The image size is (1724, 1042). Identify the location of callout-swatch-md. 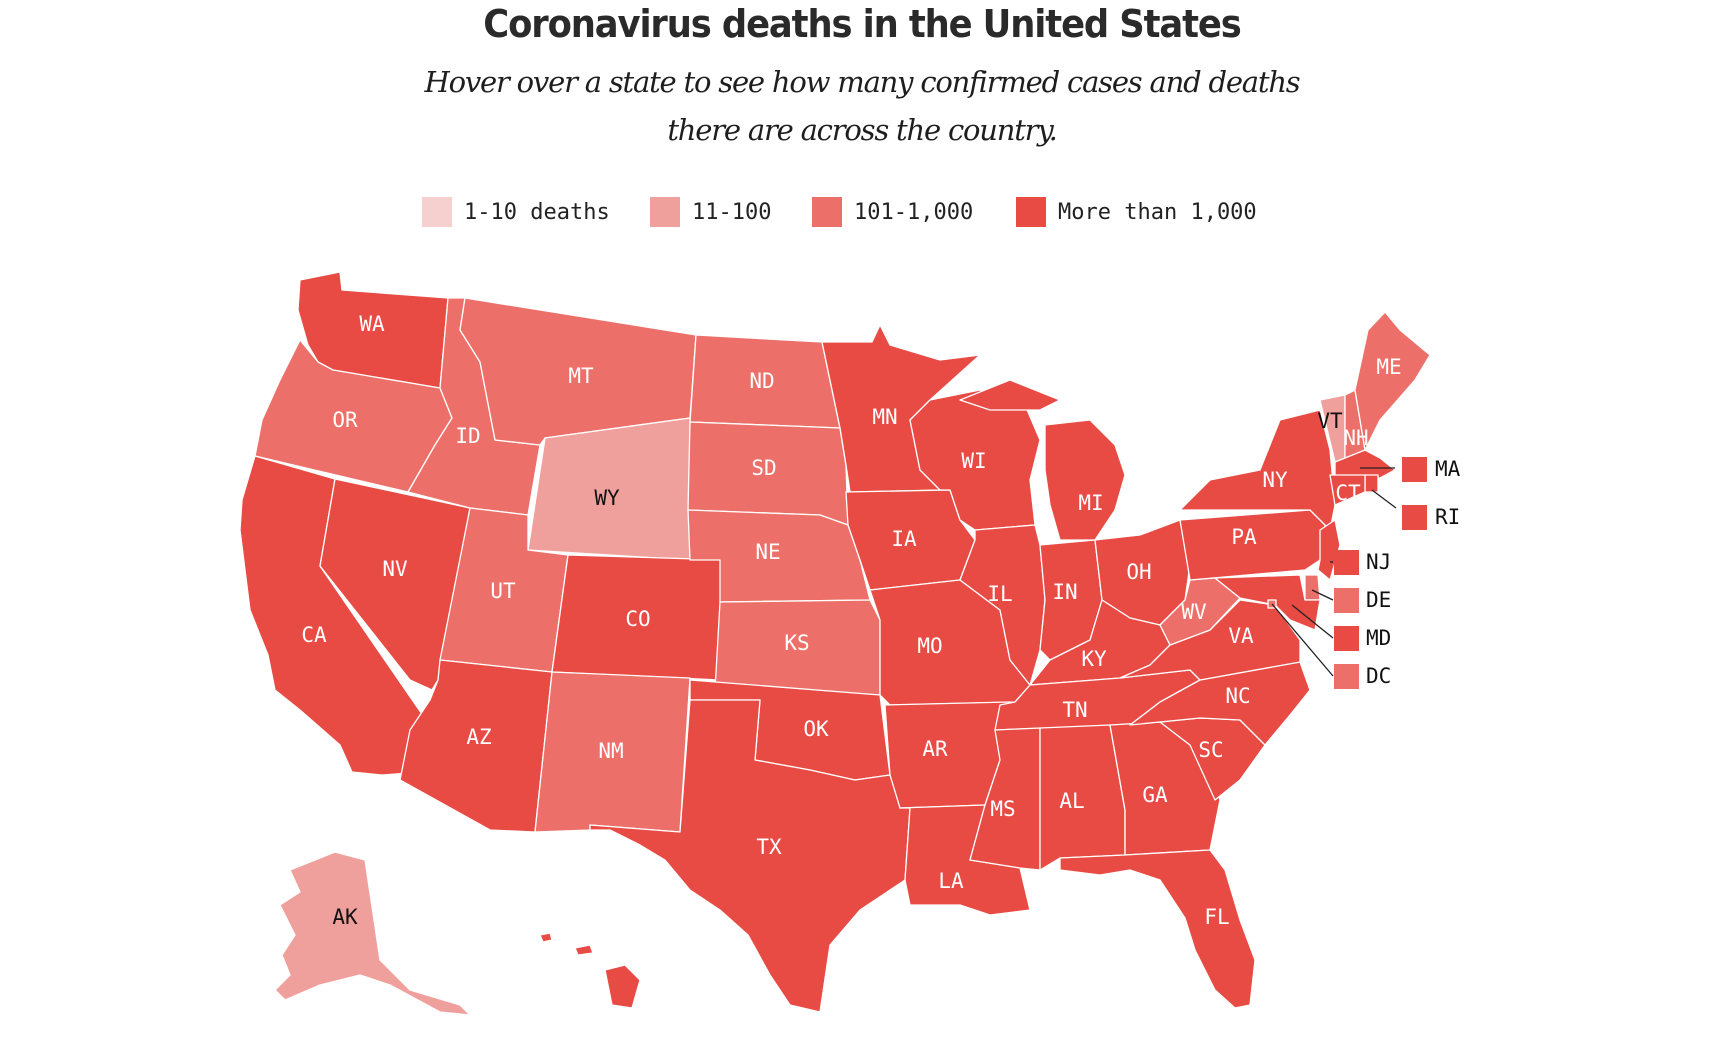
(1346, 638).